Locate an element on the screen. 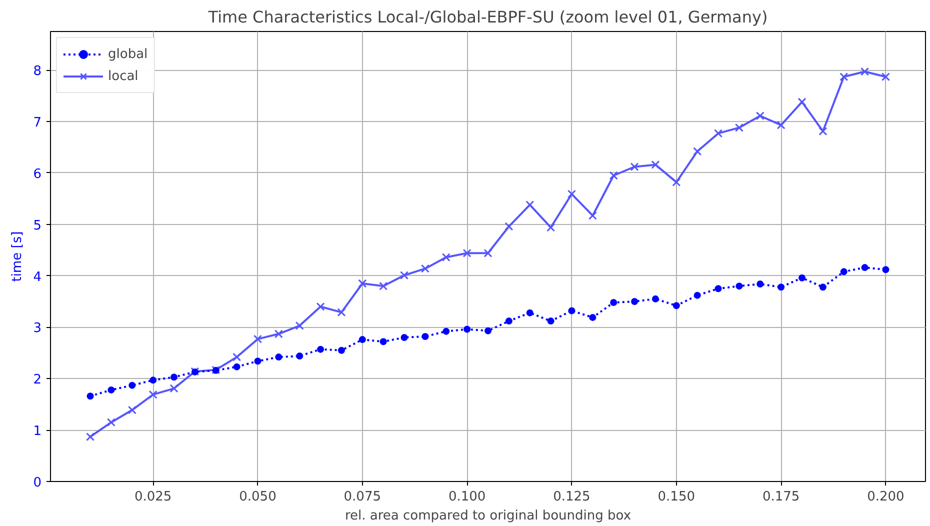 The image size is (930, 526). legend-label: global is located at coordinates (128, 54).